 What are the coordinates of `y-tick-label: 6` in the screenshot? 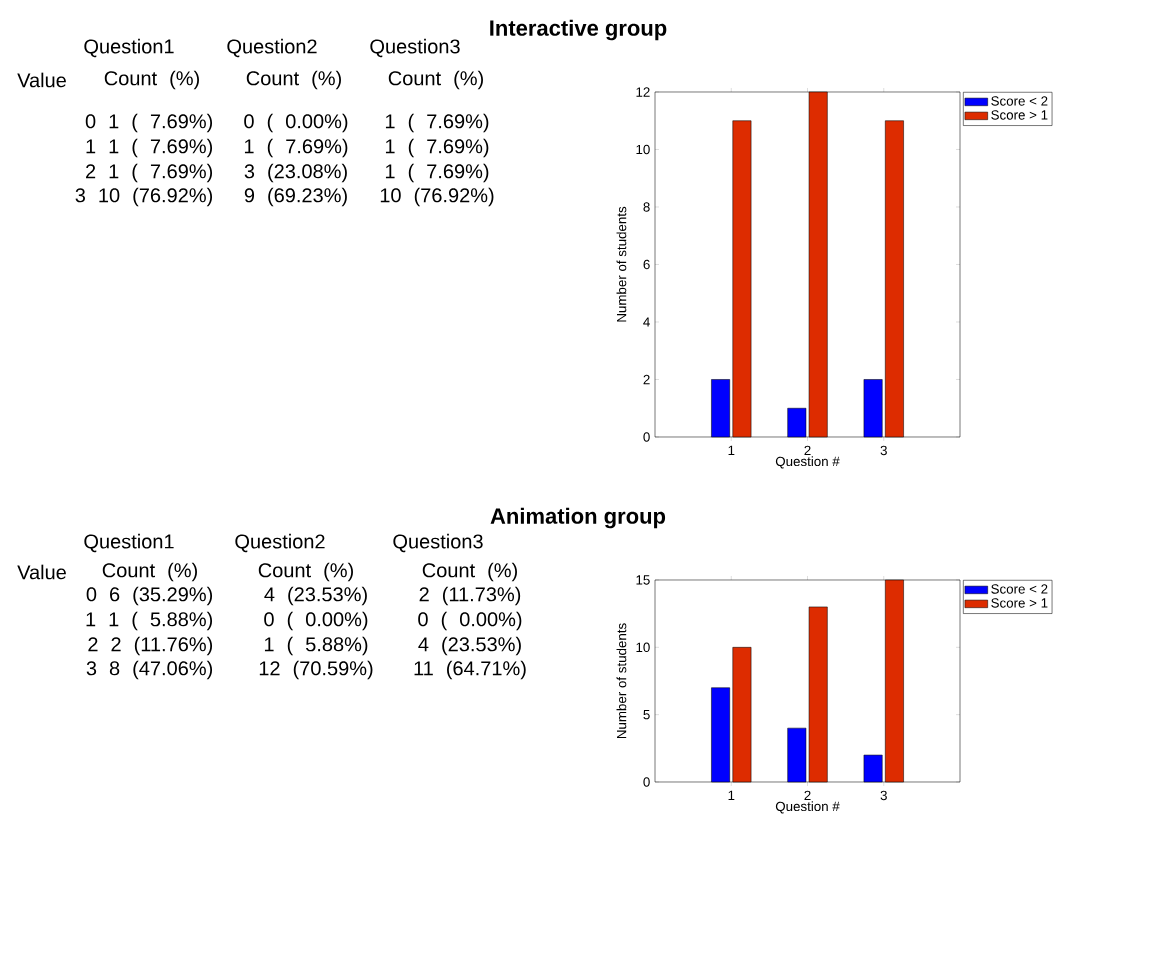 It's located at (646, 264).